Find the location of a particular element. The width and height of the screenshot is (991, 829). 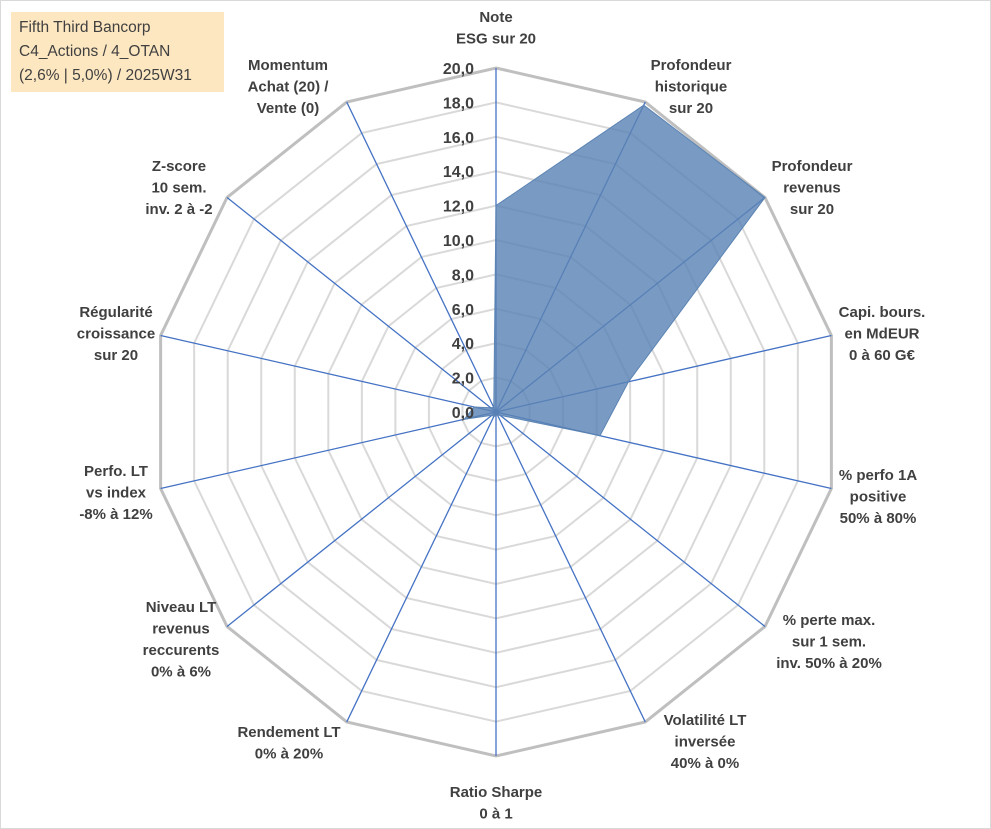

radar-axis-label: Profondeur historique sur 20 is located at coordinates (691, 87).